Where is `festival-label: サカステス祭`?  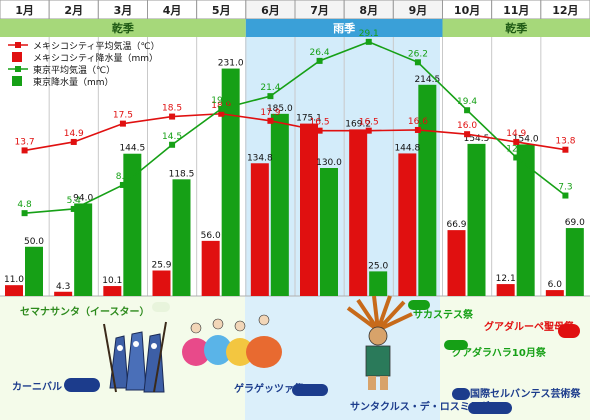 festival-label: サカステス祭 is located at coordinates (443, 314).